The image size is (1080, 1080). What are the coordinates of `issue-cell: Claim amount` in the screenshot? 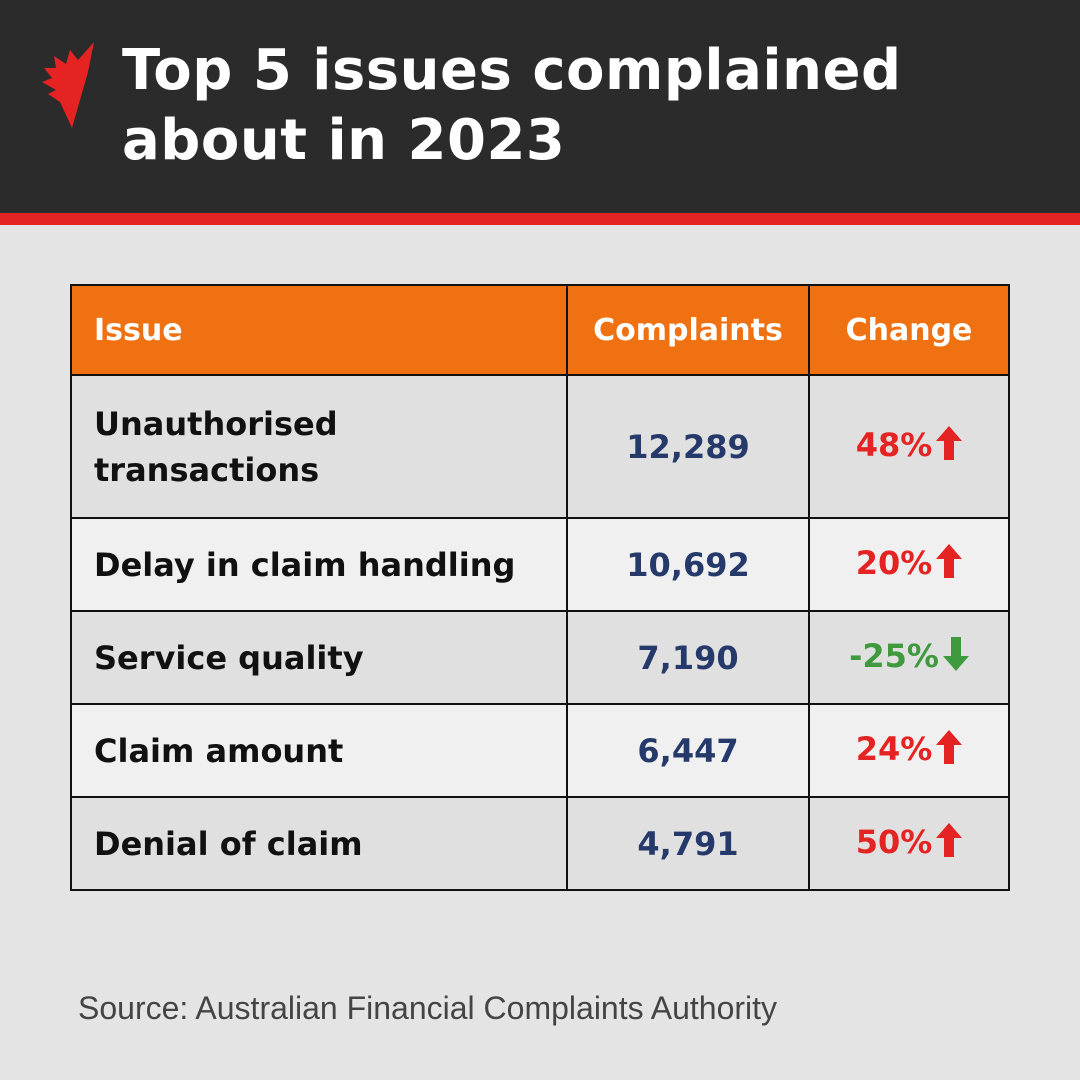 It's located at (319, 750).